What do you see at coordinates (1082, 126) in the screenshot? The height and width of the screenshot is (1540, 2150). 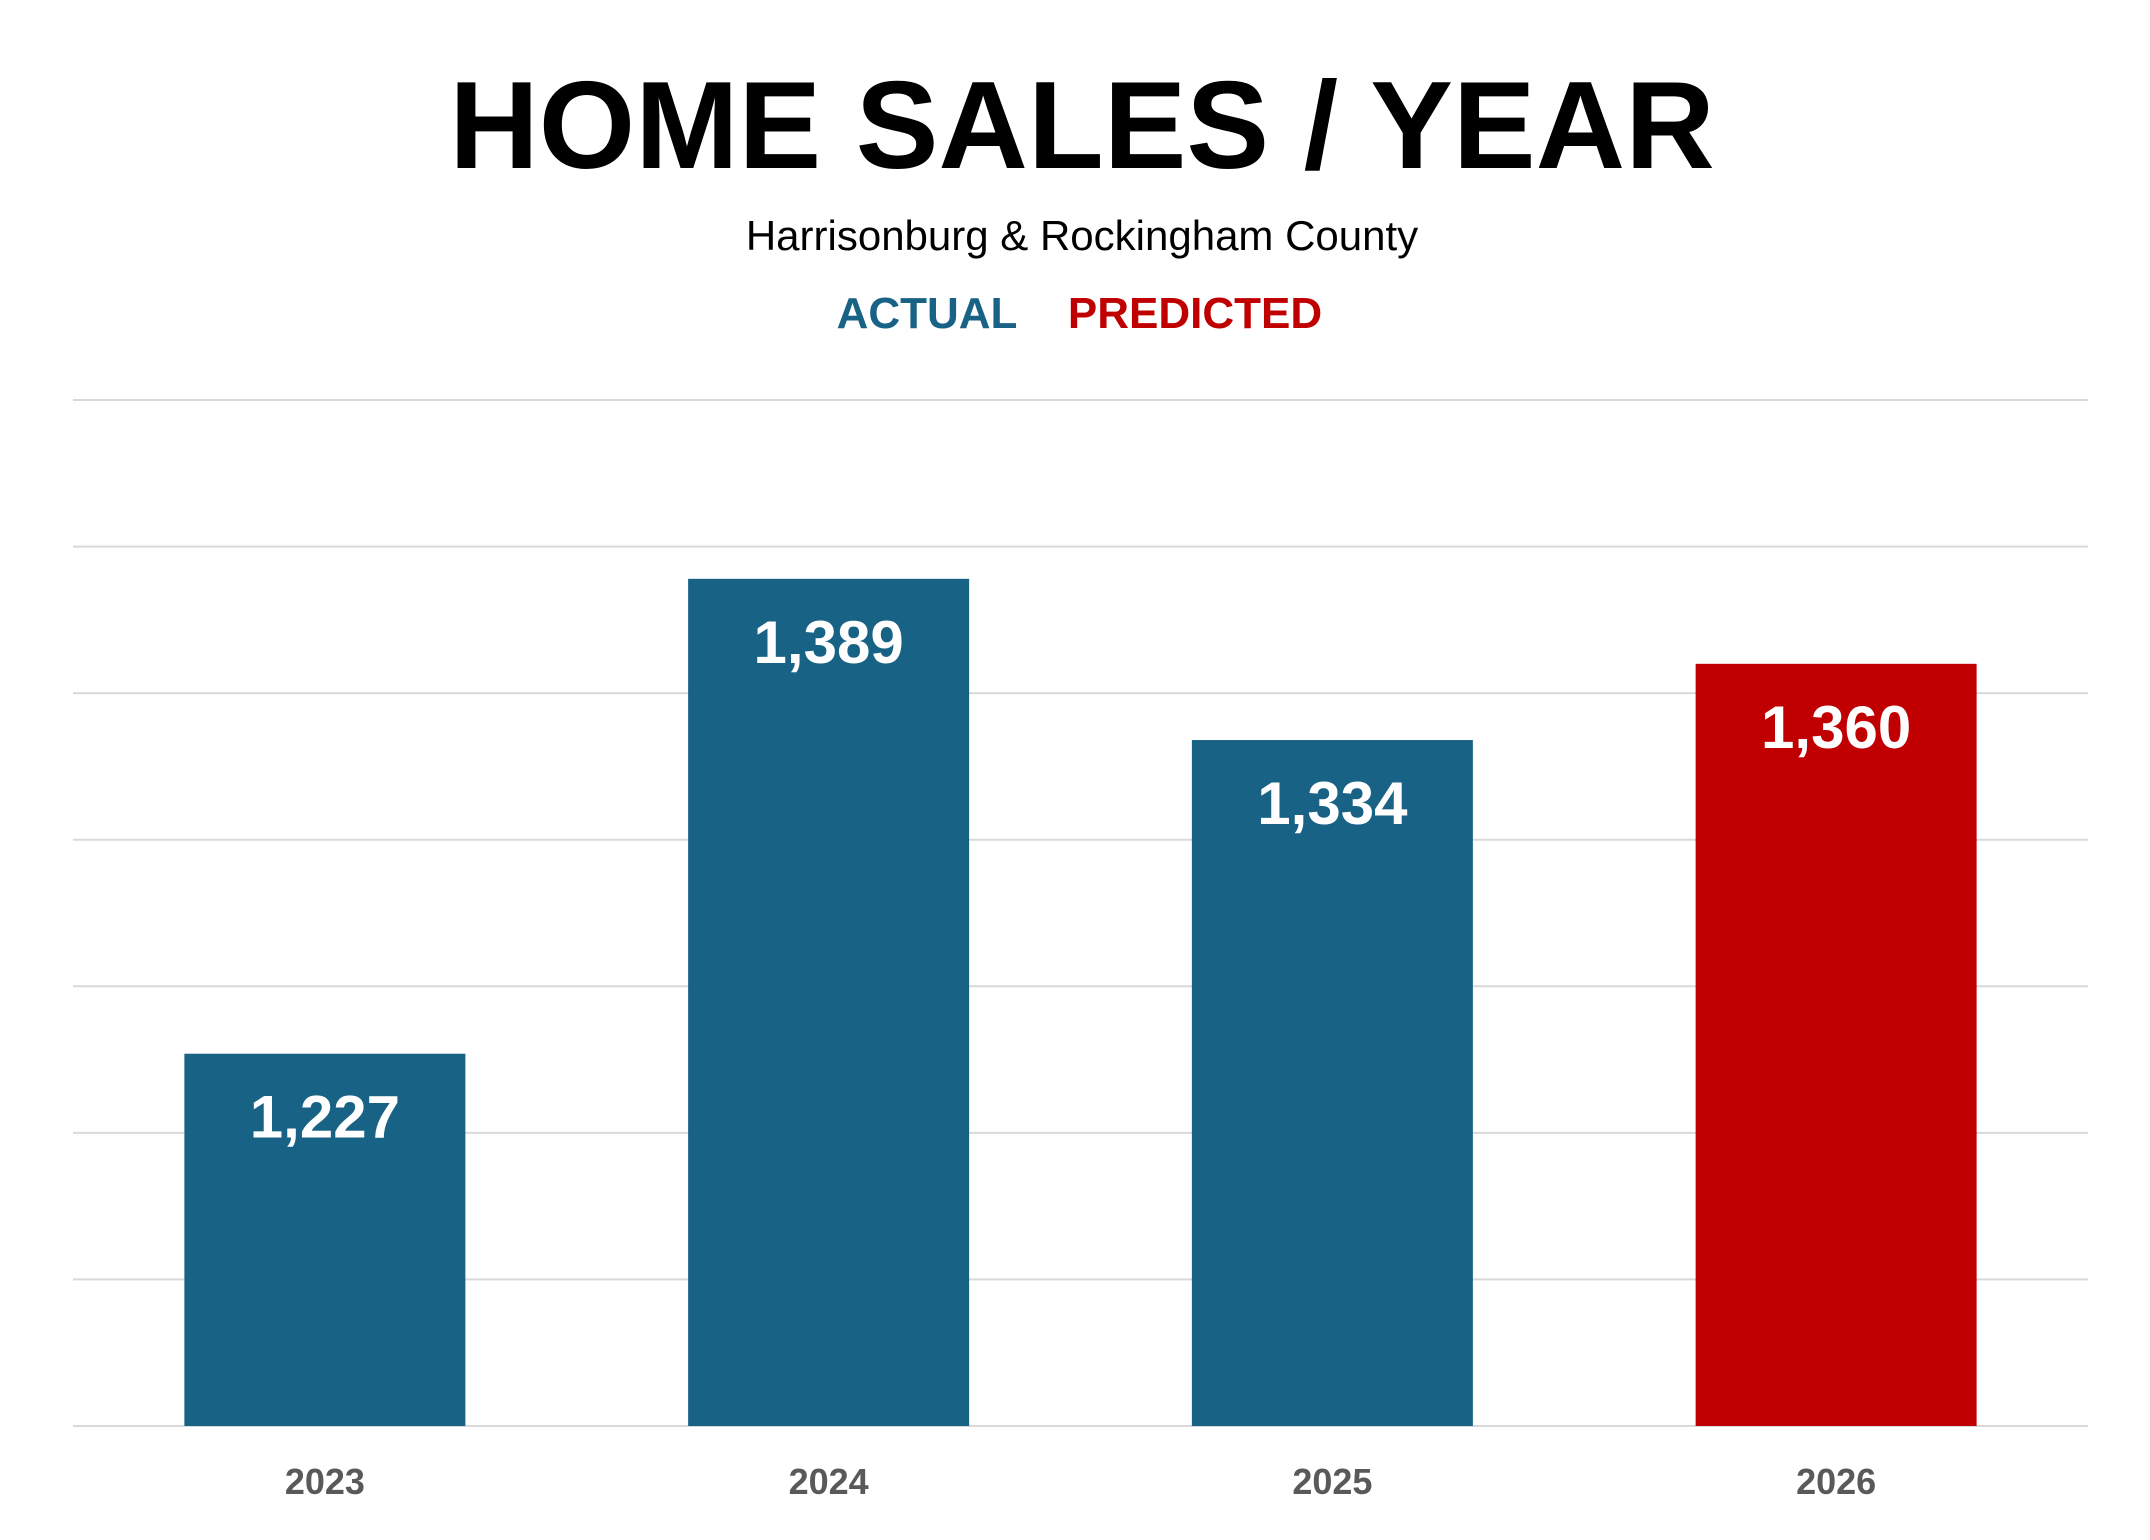 I see `chart-title: HOME SALES / YEAR` at bounding box center [1082, 126].